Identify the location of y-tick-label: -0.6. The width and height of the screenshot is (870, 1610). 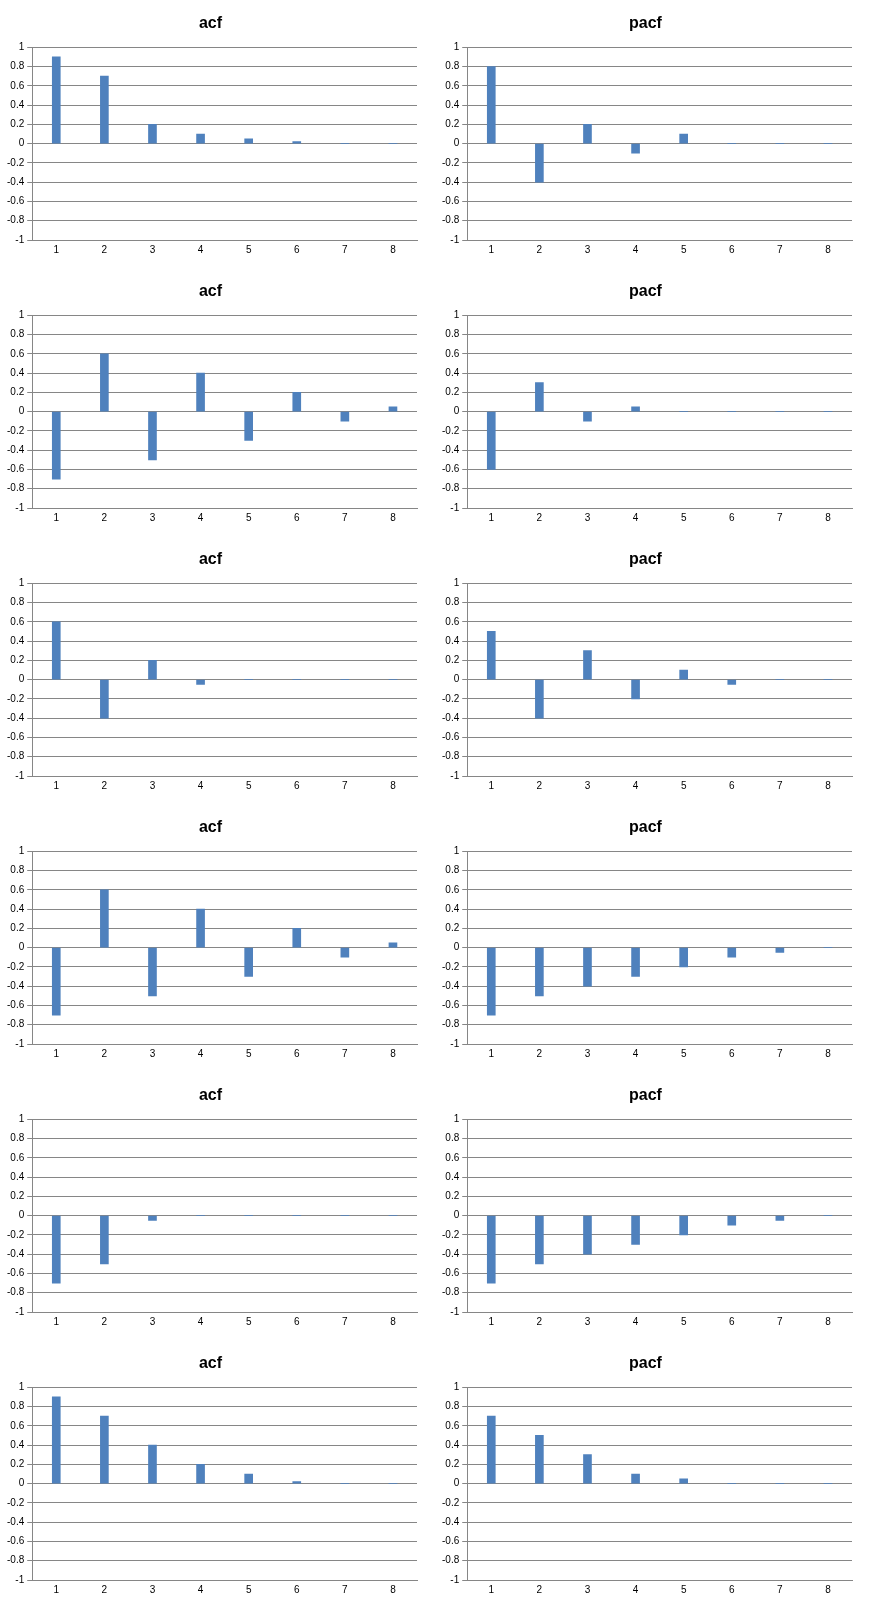
(451, 1005).